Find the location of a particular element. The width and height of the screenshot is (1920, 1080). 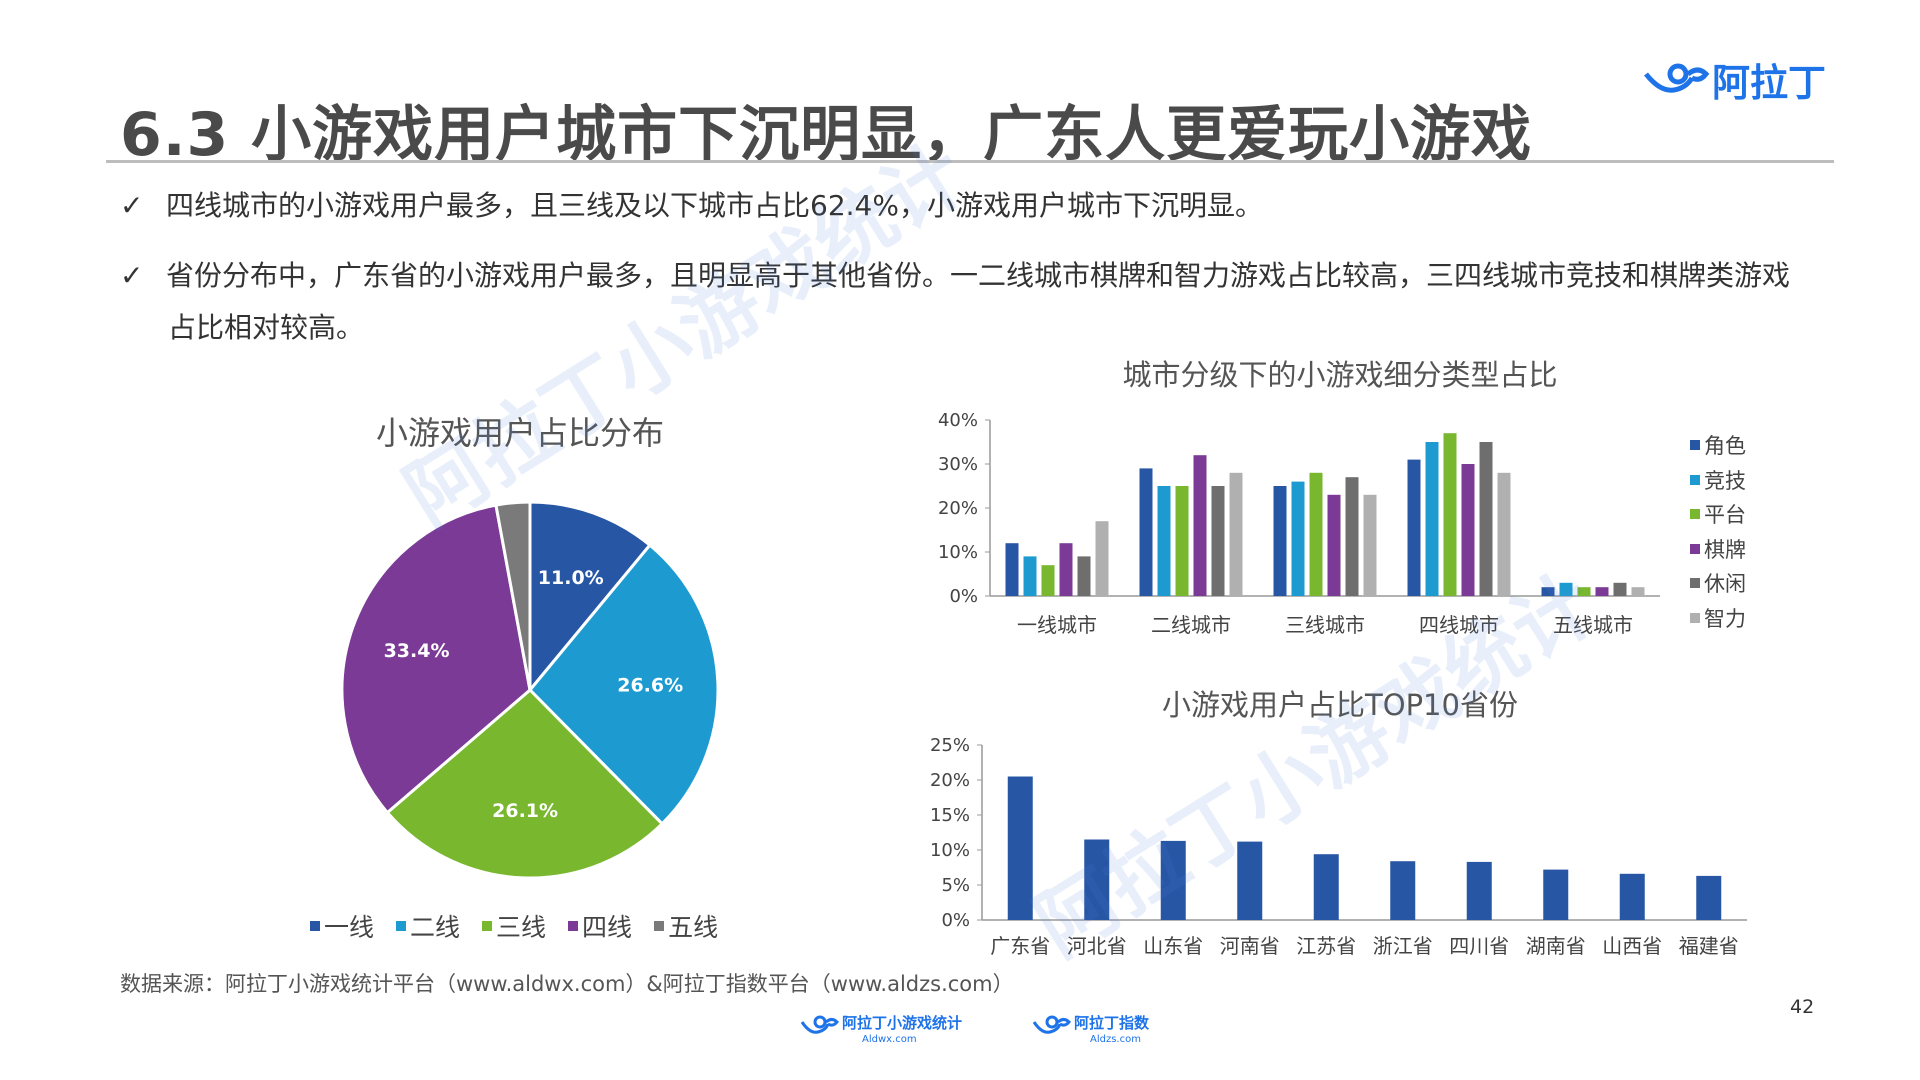

footer-logo2-name: 阿拉丁指数 is located at coordinates (1112, 1023).